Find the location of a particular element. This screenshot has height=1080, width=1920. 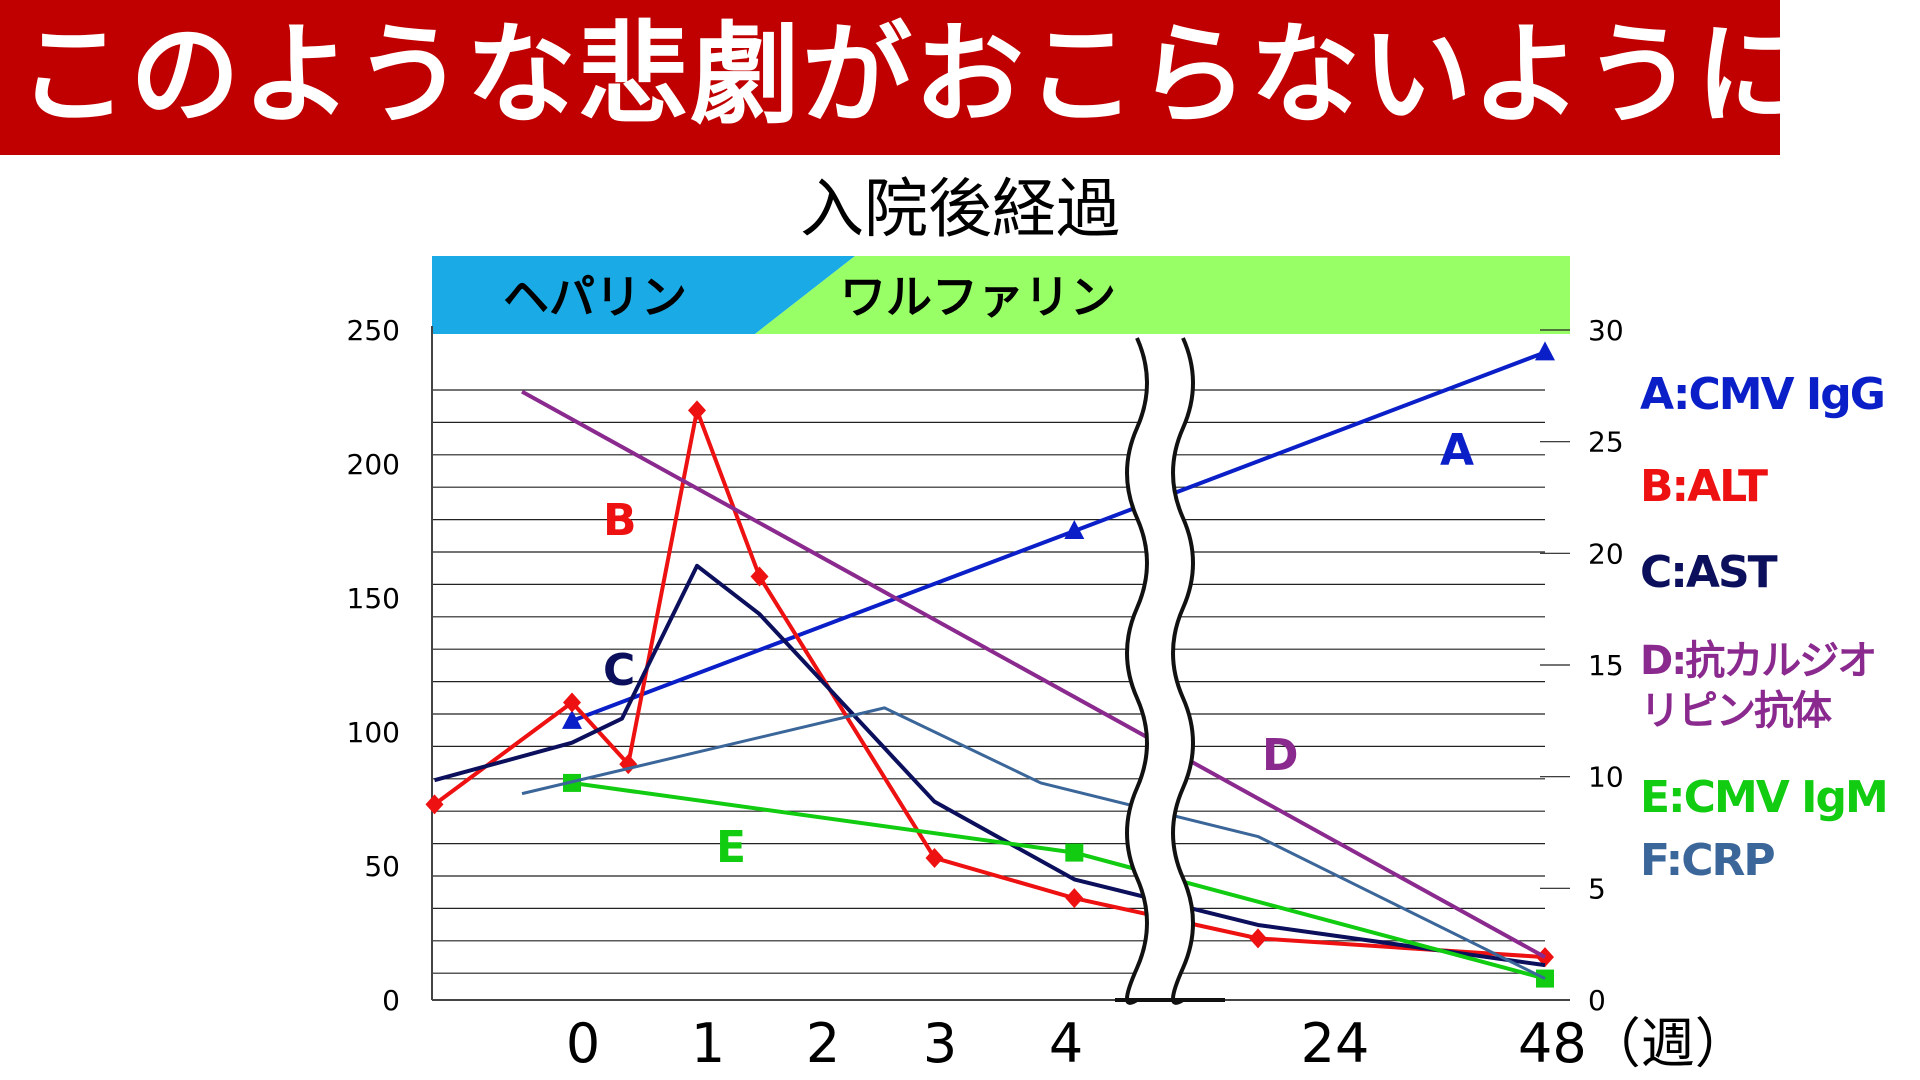

x-tick-label: 4 is located at coordinates (1066, 1043).